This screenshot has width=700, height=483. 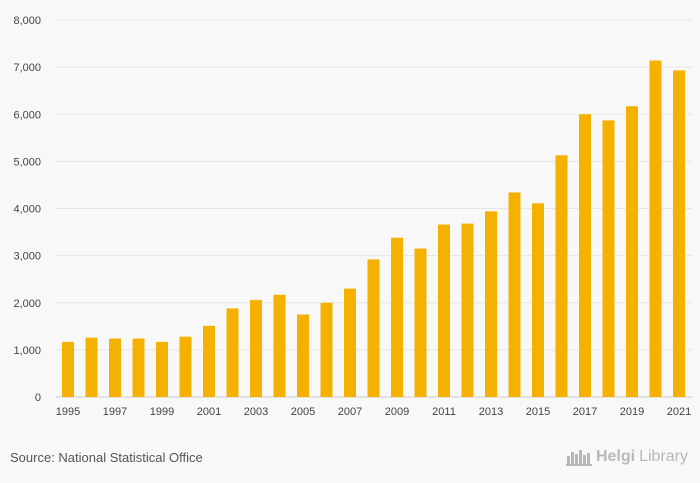 I want to click on y-tick-label: 1,000, so click(x=27, y=351).